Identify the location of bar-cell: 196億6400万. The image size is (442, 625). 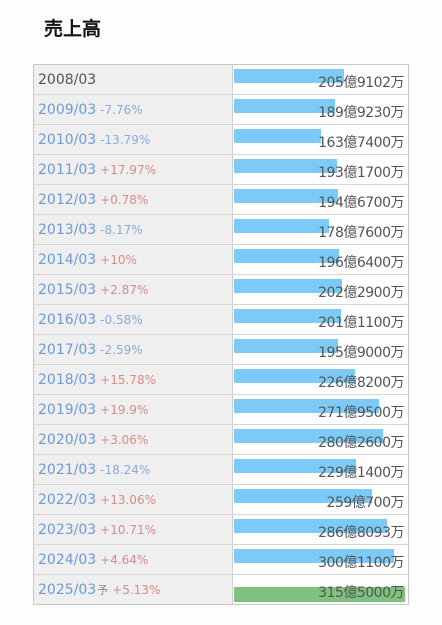
(320, 259).